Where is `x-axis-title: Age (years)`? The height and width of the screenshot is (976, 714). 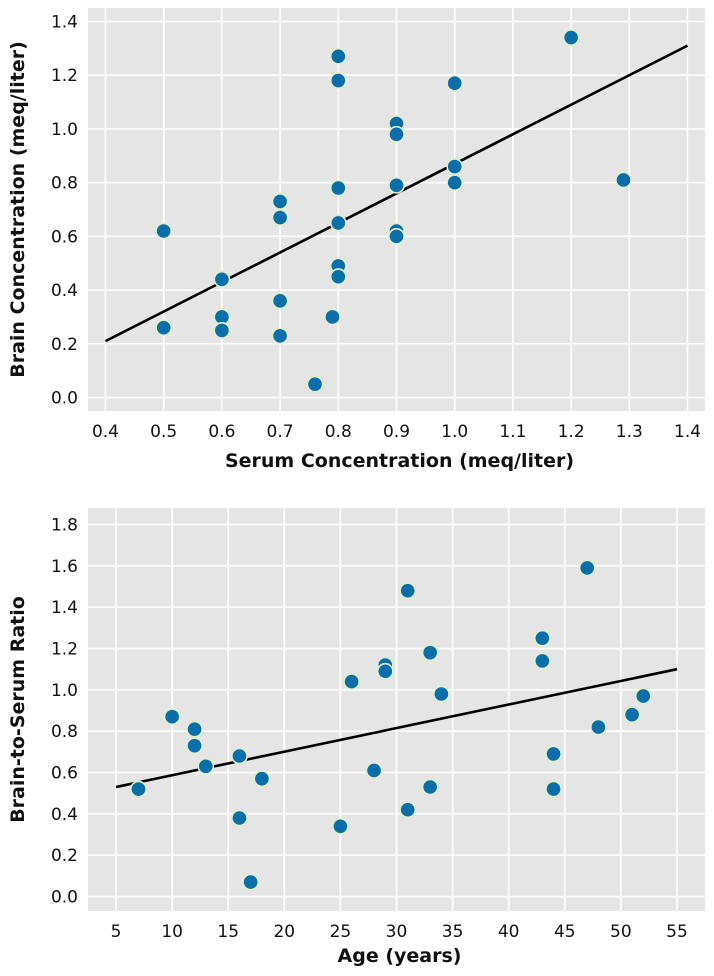 x-axis-title: Age (years) is located at coordinates (400, 956).